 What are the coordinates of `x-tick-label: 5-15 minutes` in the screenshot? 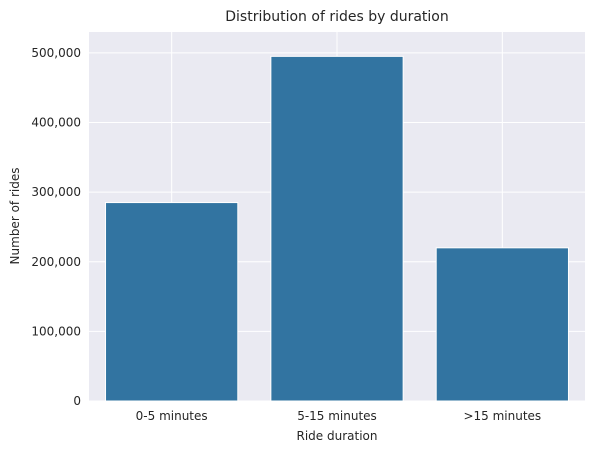 It's located at (337, 416).